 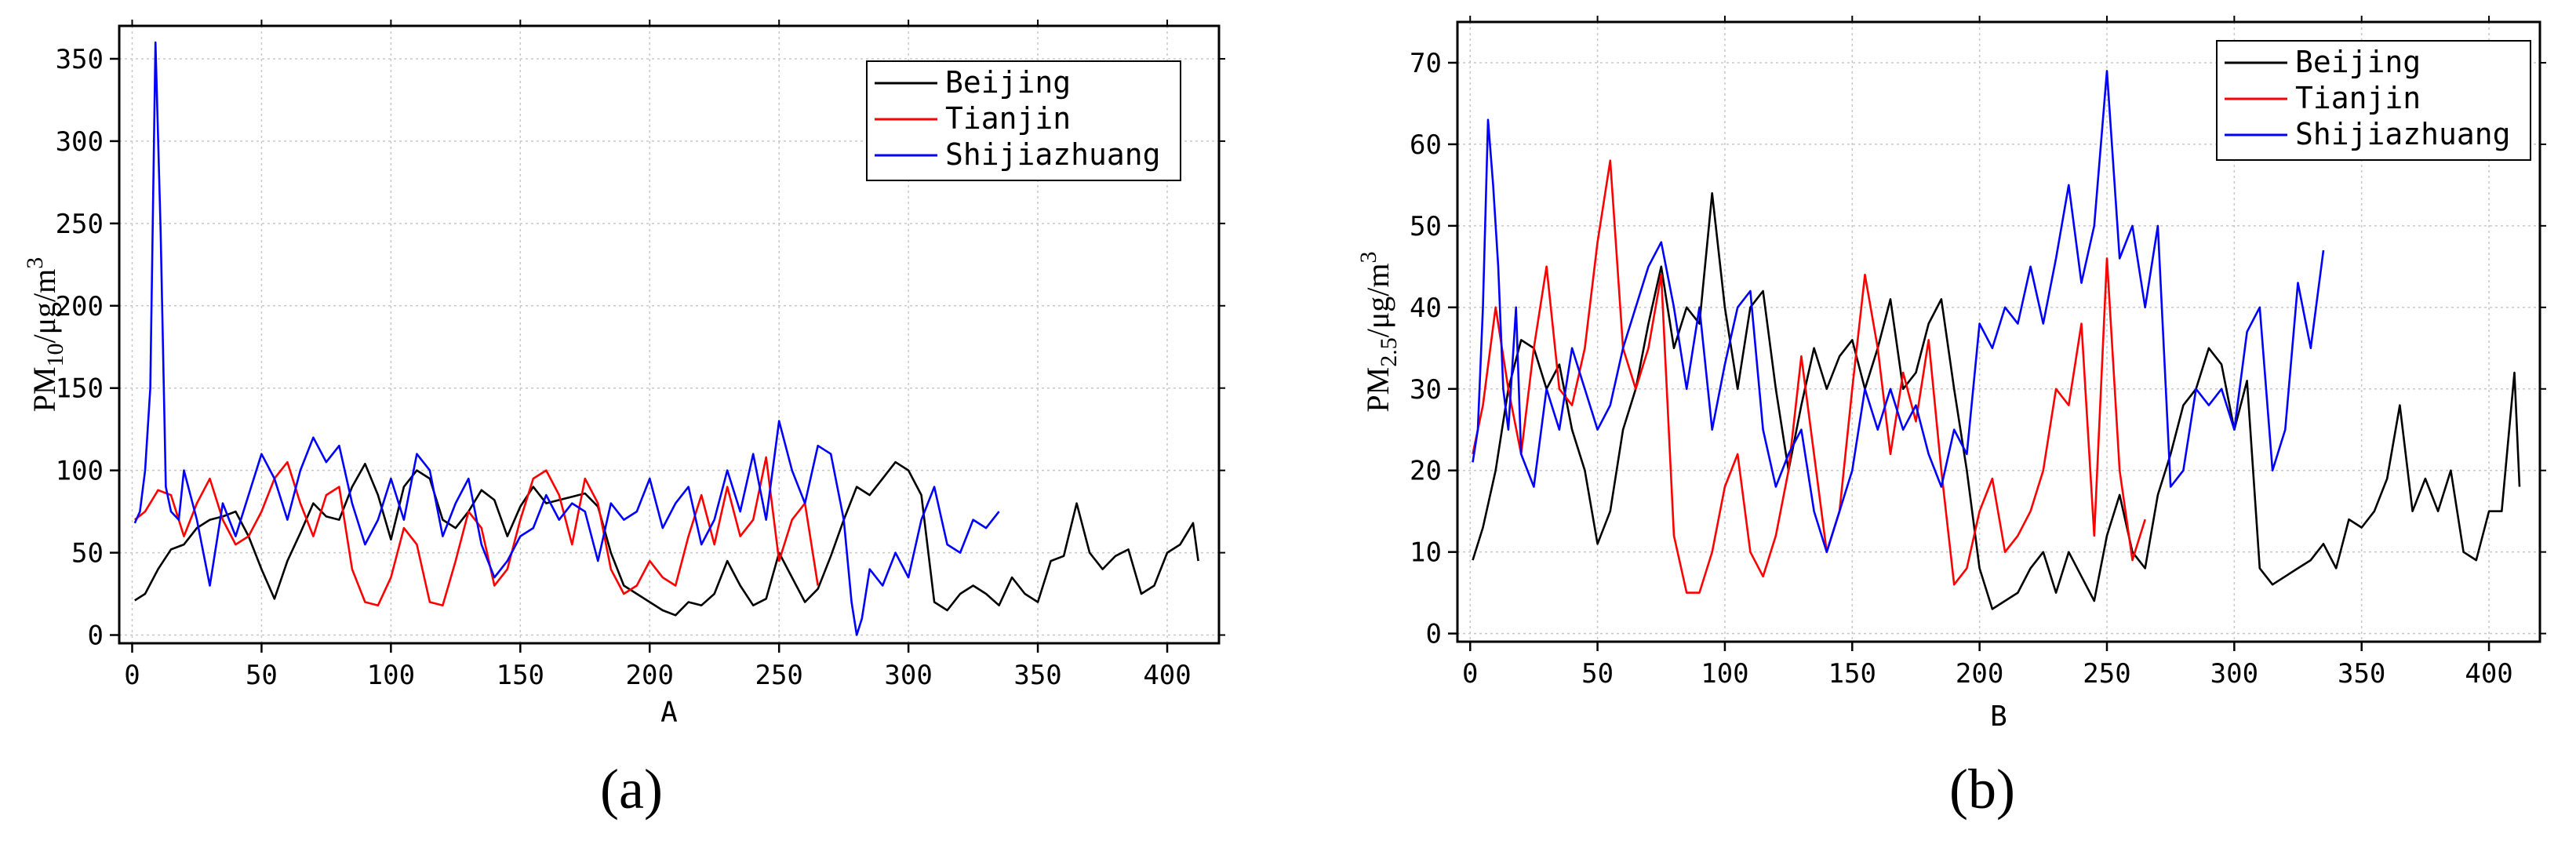 What do you see at coordinates (80, 389) in the screenshot?
I see `y-tick-label: 150` at bounding box center [80, 389].